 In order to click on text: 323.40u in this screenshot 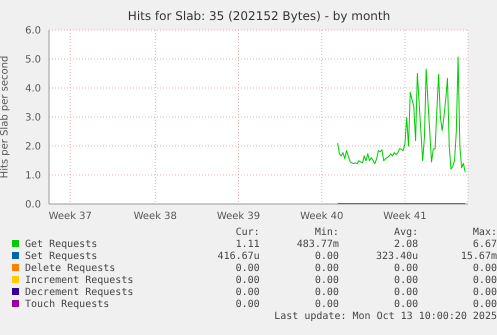, I will do `click(396, 256)`.